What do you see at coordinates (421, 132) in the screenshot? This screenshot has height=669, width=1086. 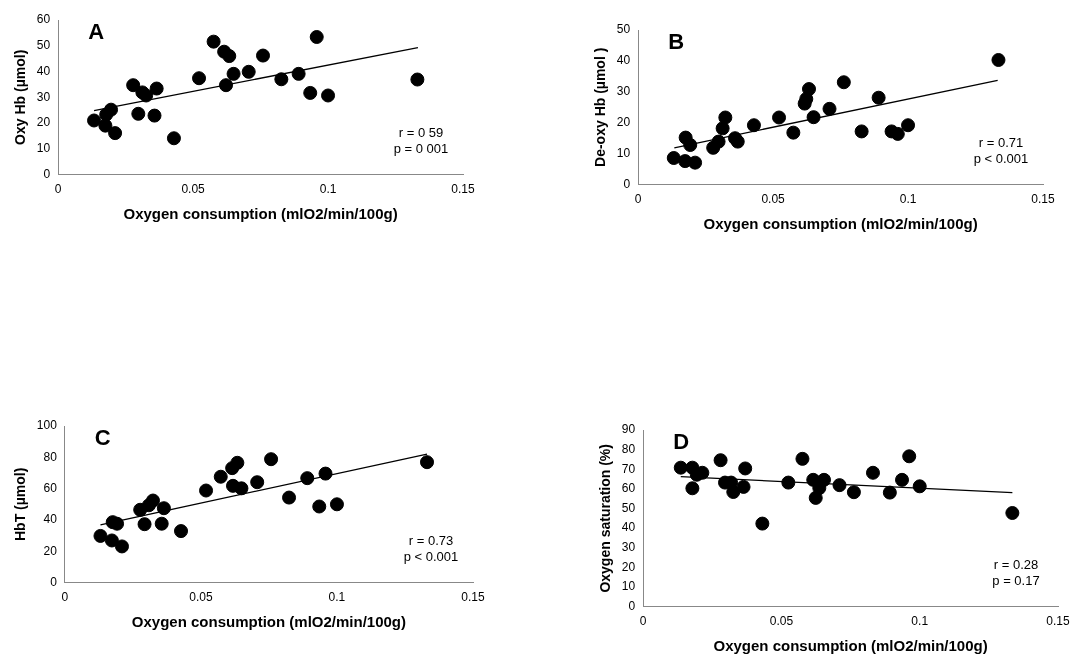 I see `annotation: r = 0 59` at bounding box center [421, 132].